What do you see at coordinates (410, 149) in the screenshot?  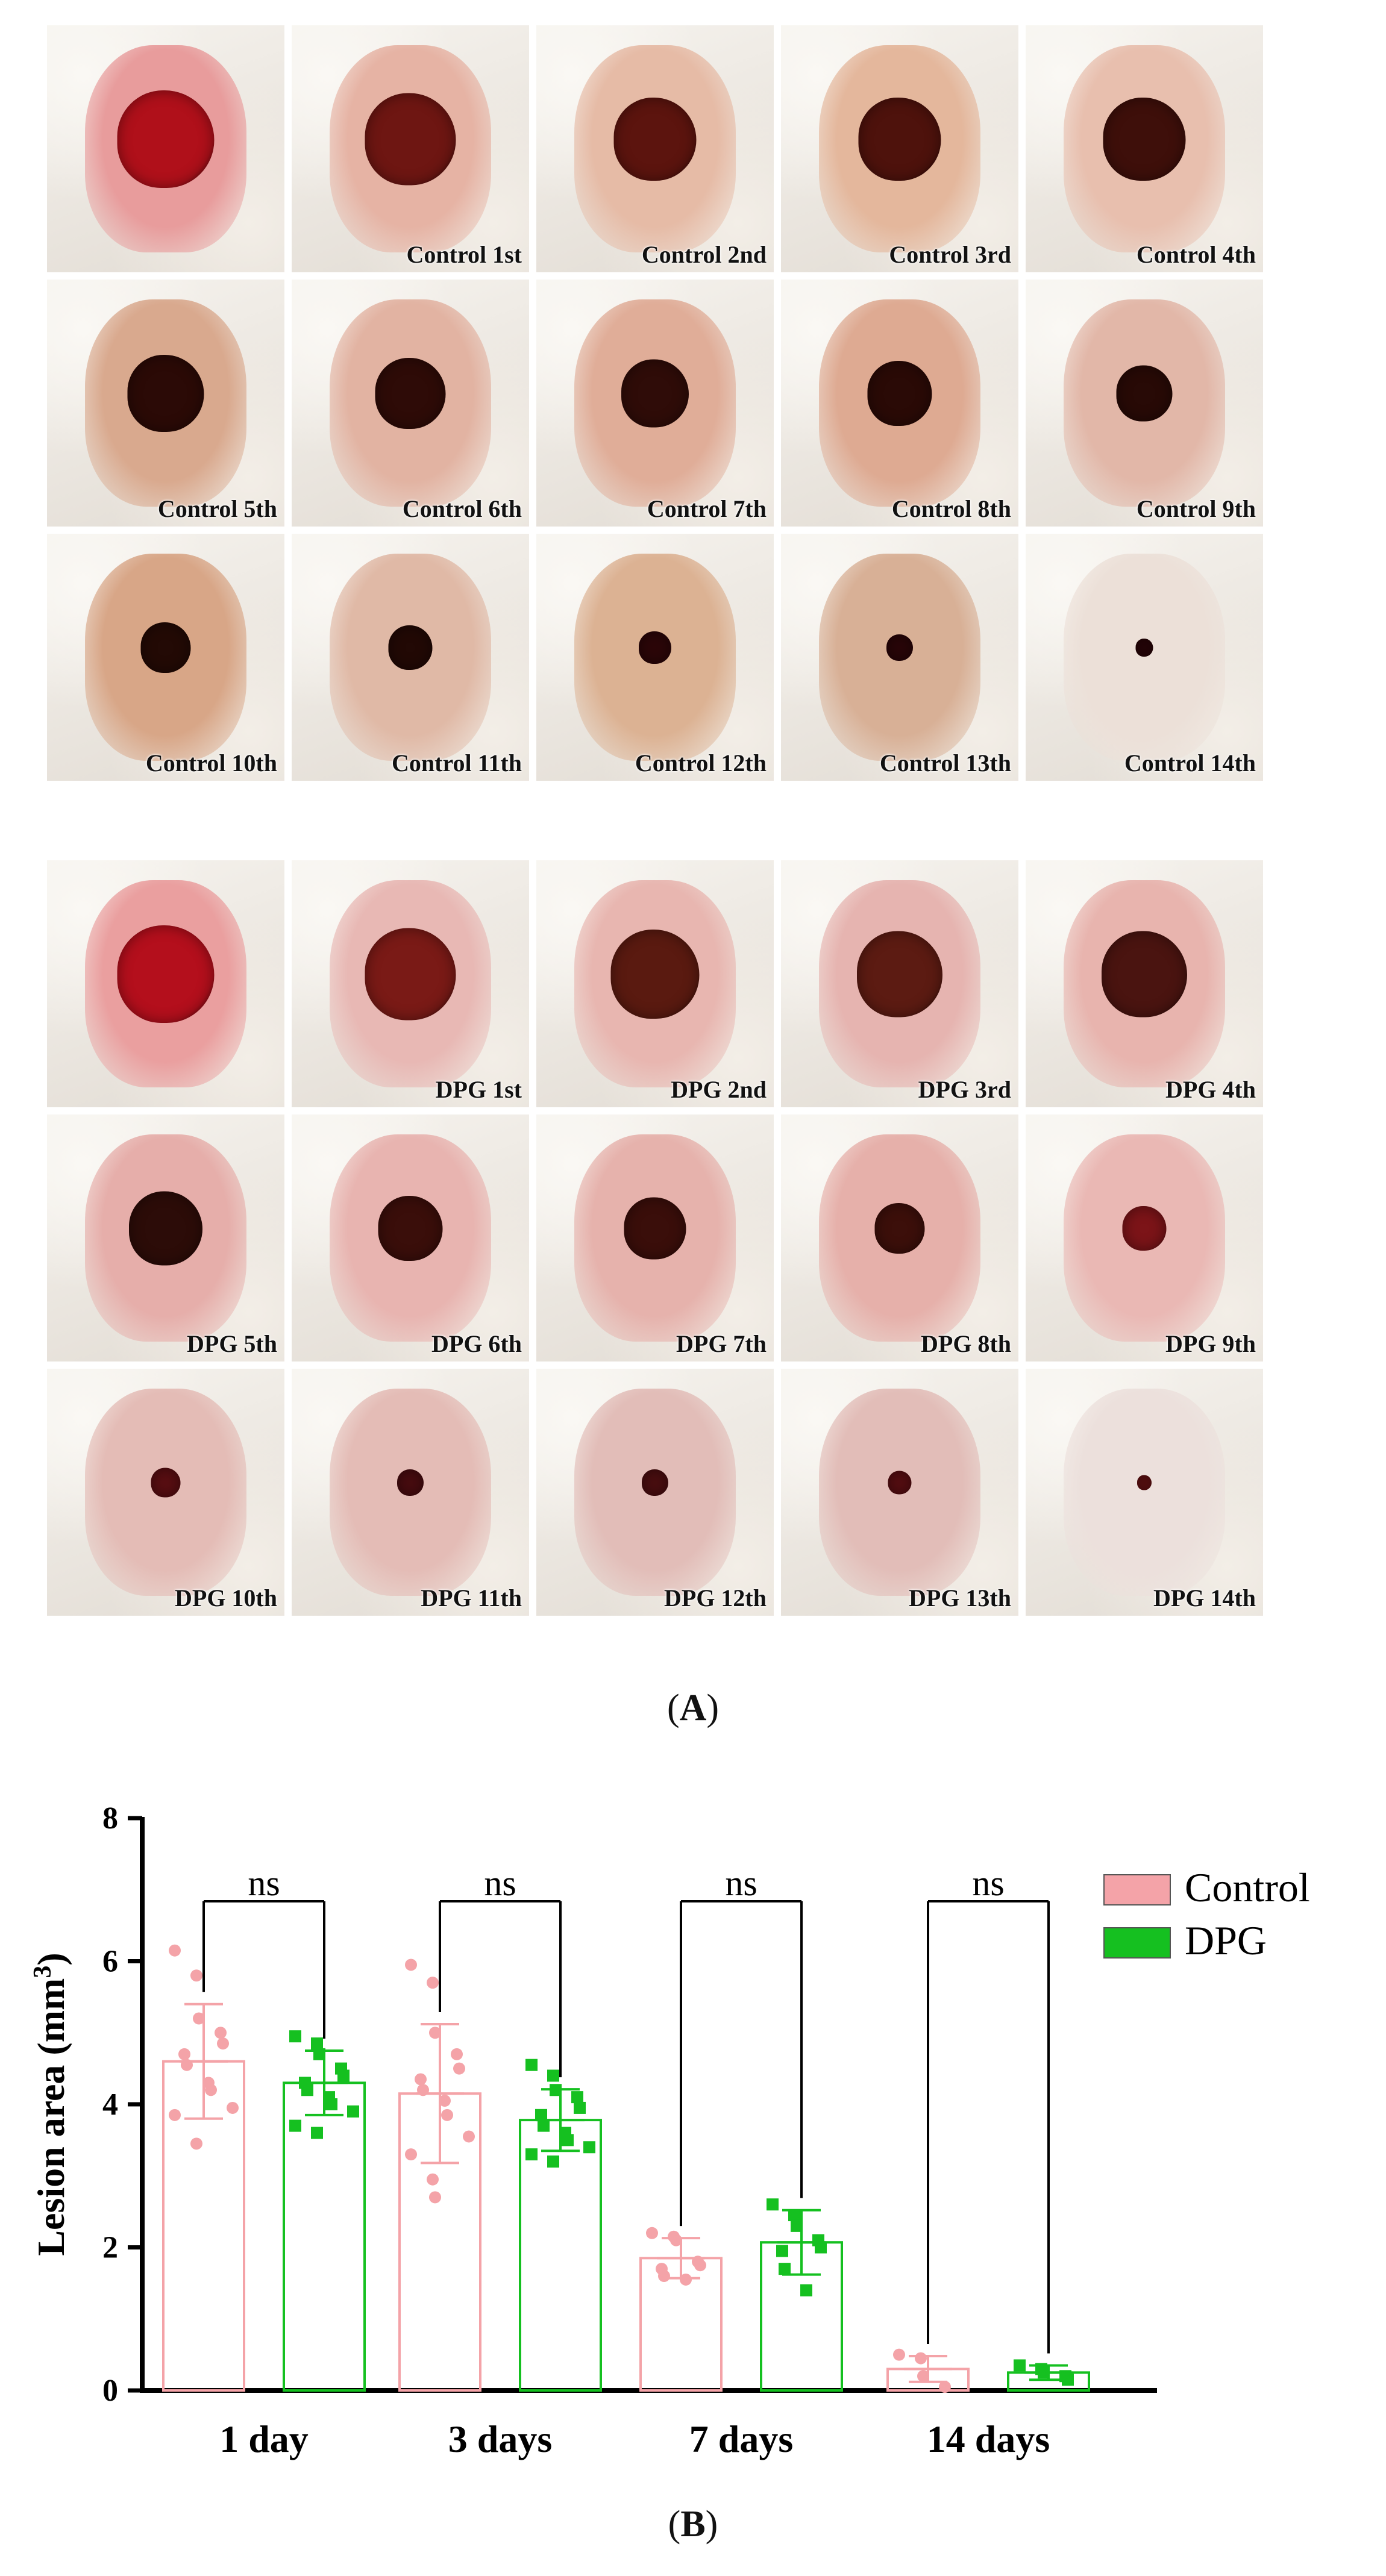 I see `control-photo-1: Control 1st` at bounding box center [410, 149].